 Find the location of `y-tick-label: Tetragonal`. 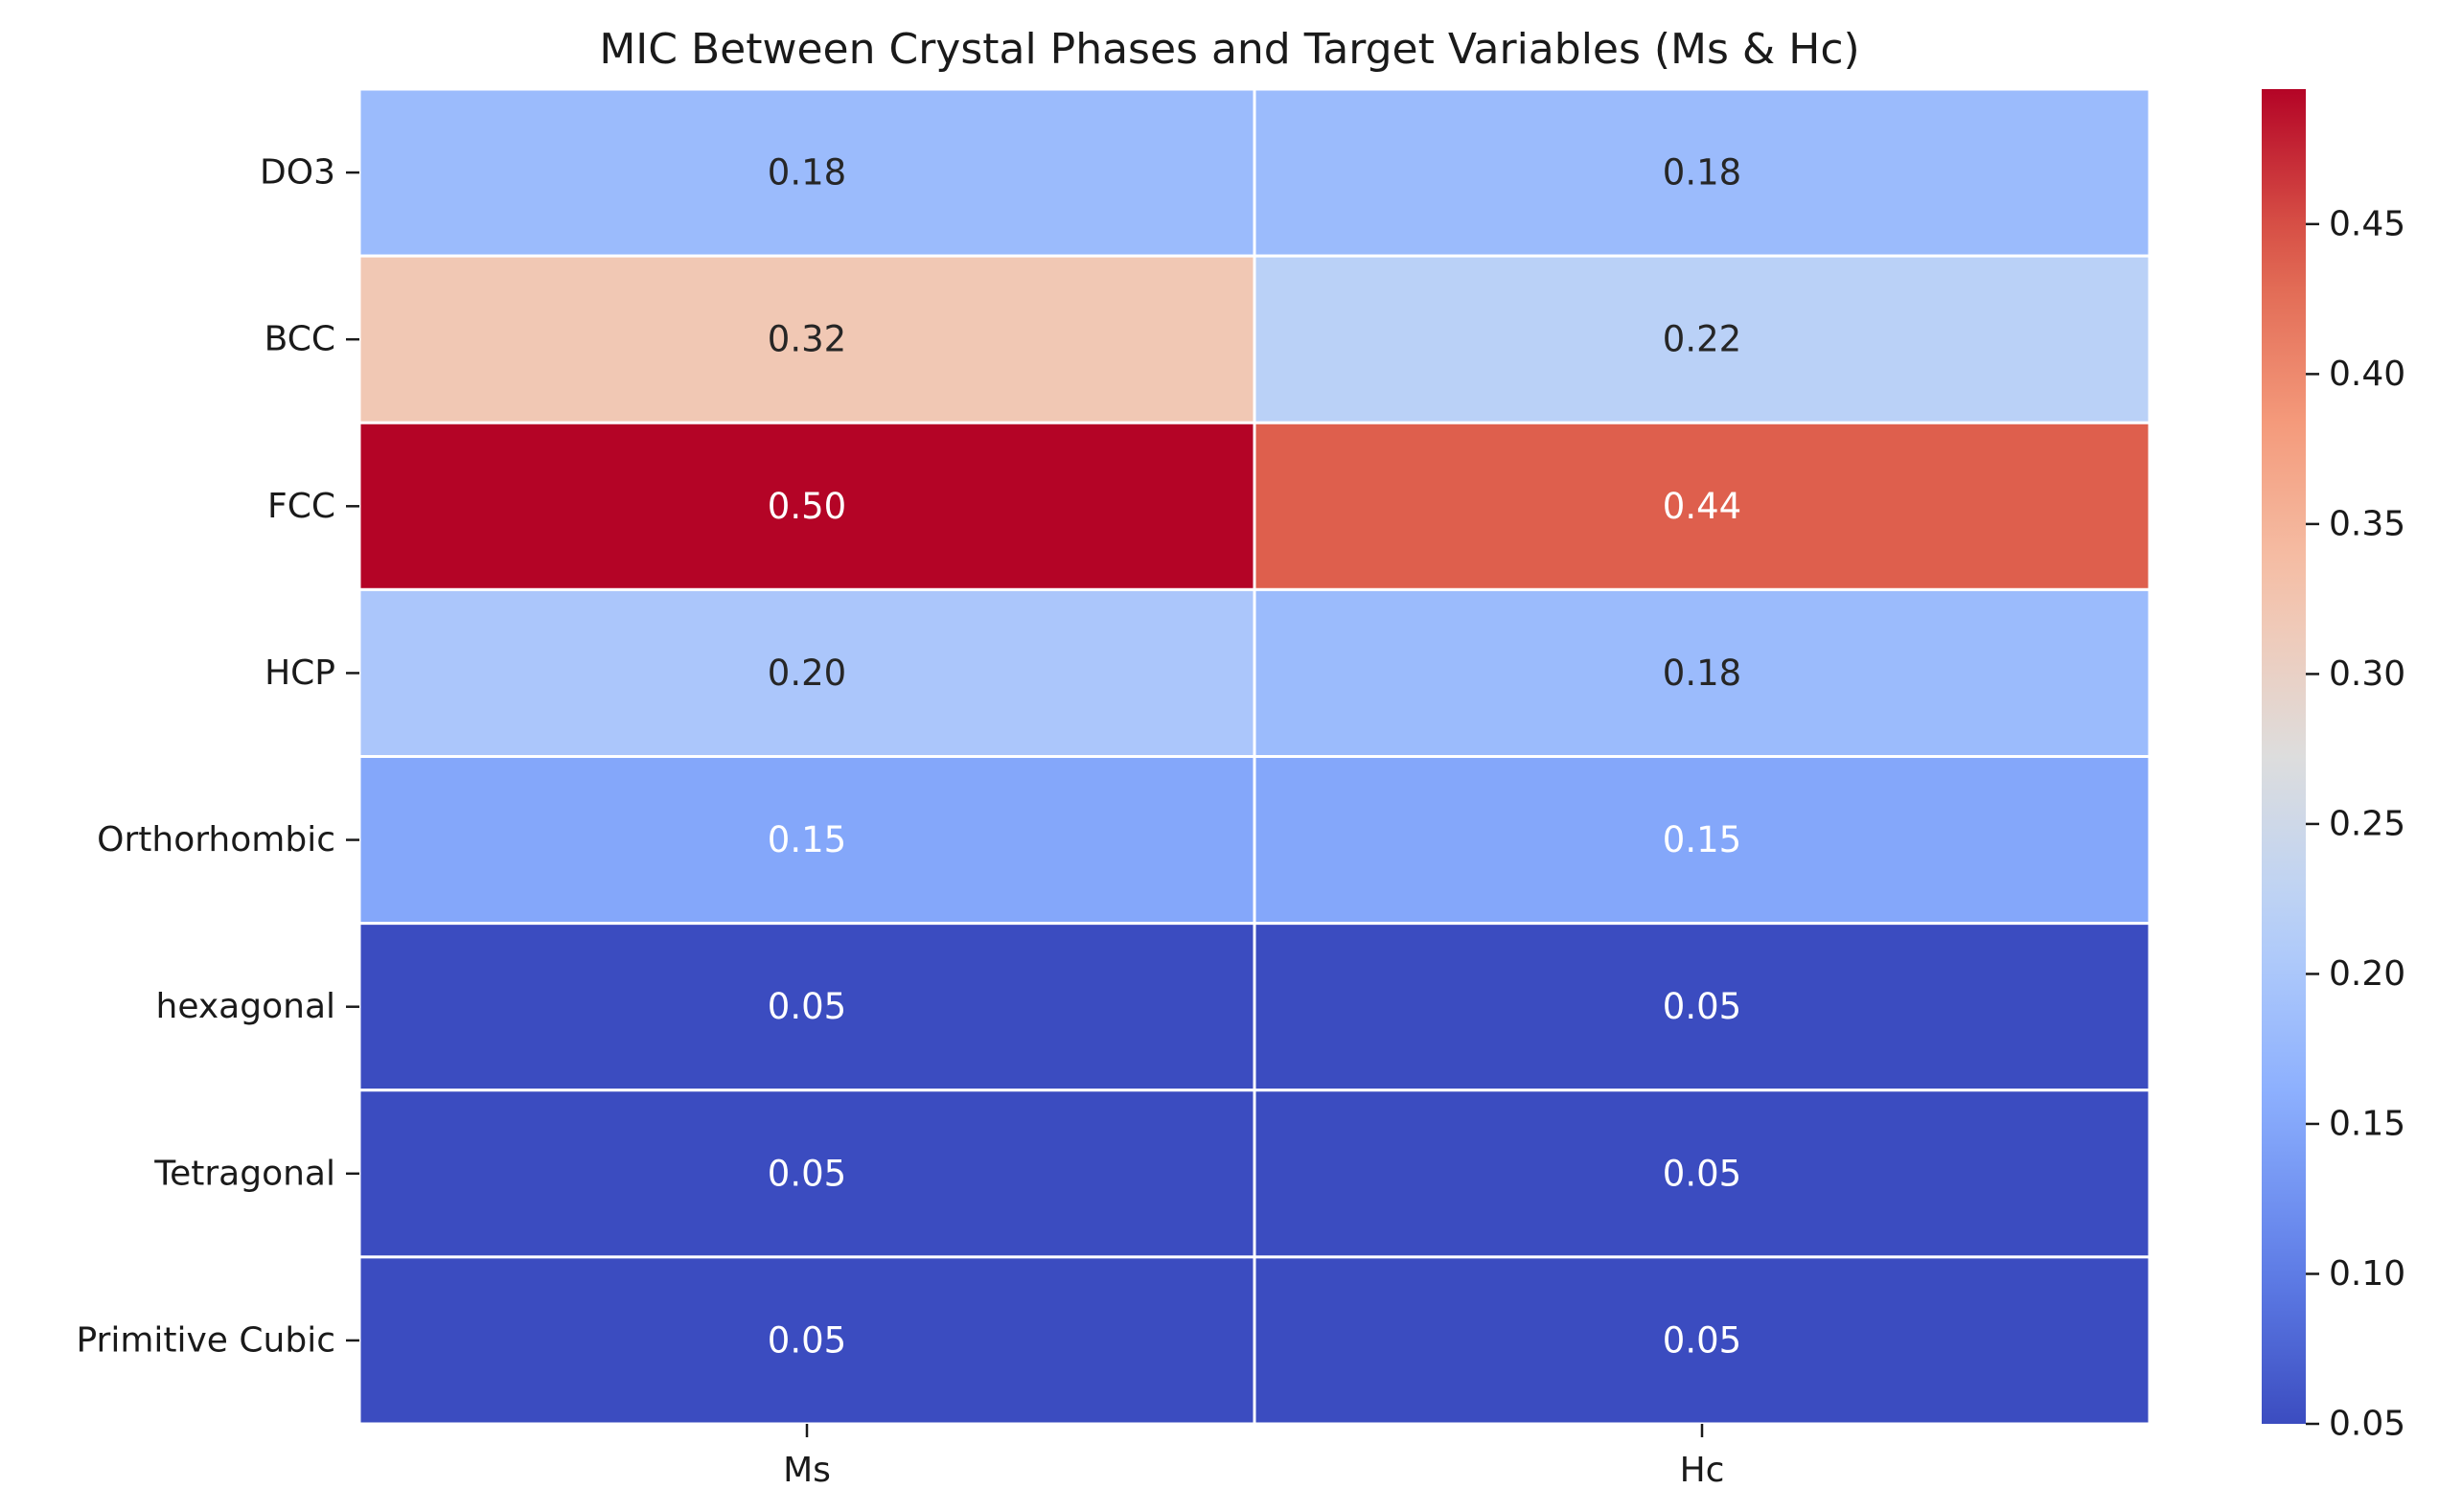

y-tick-label: Tetragonal is located at coordinates (244, 1173).